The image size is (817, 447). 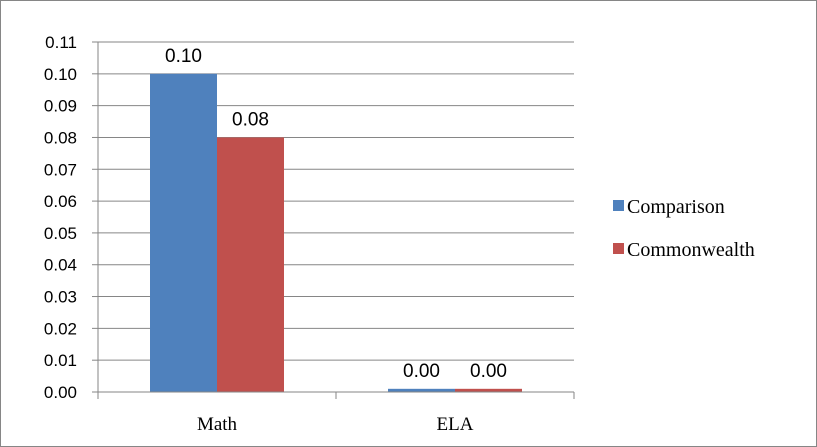 I want to click on bar-commonwealth-ela, so click(x=488, y=390).